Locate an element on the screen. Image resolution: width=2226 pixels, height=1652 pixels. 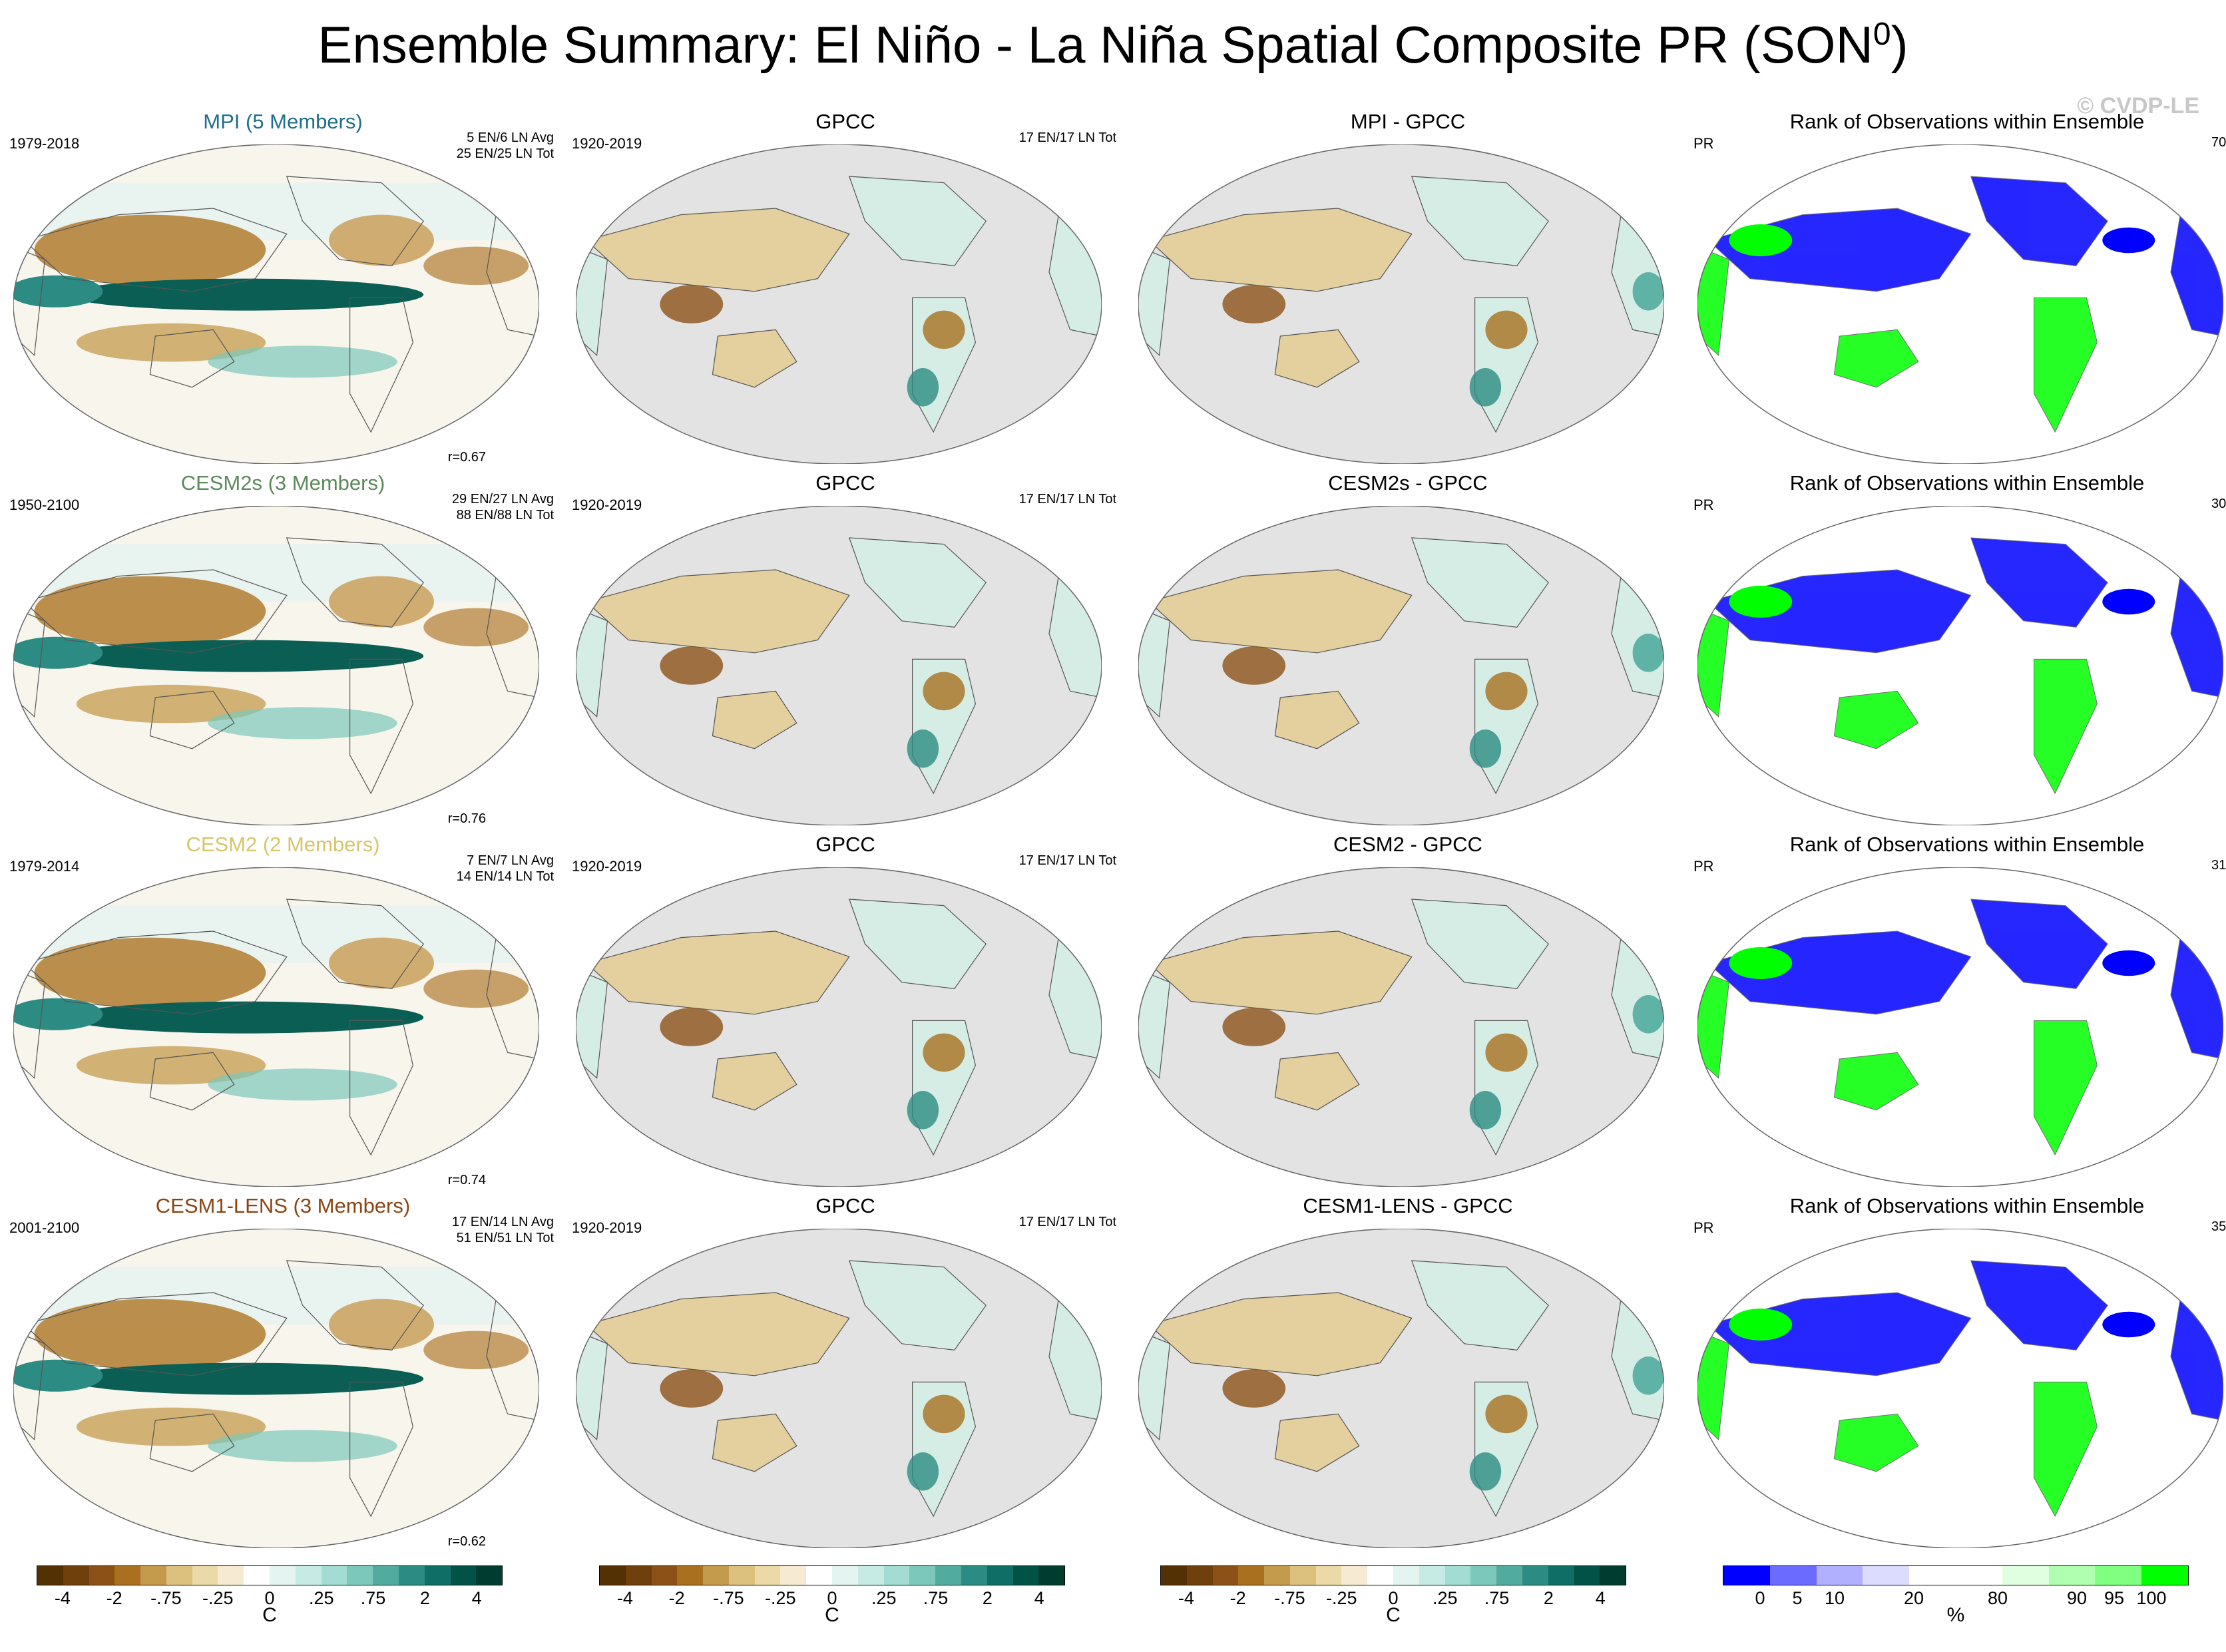
panel-title: CESM2s (3 Members) is located at coordinates (282, 483).